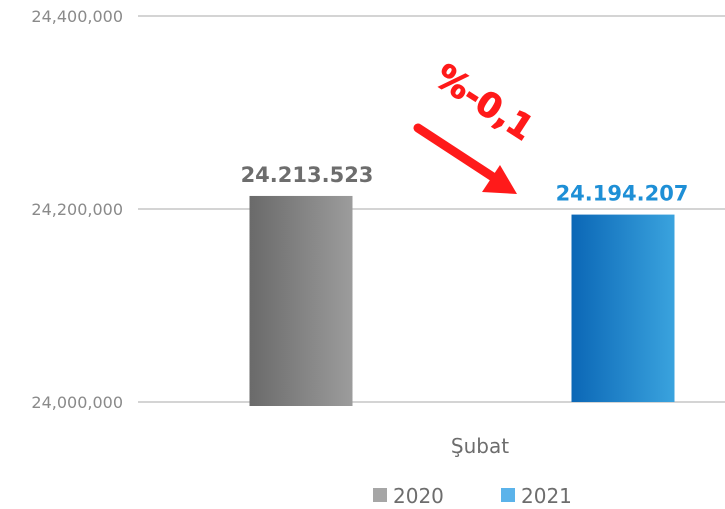 The image size is (725, 509). I want to click on x-category-label: Şubat, so click(480, 446).